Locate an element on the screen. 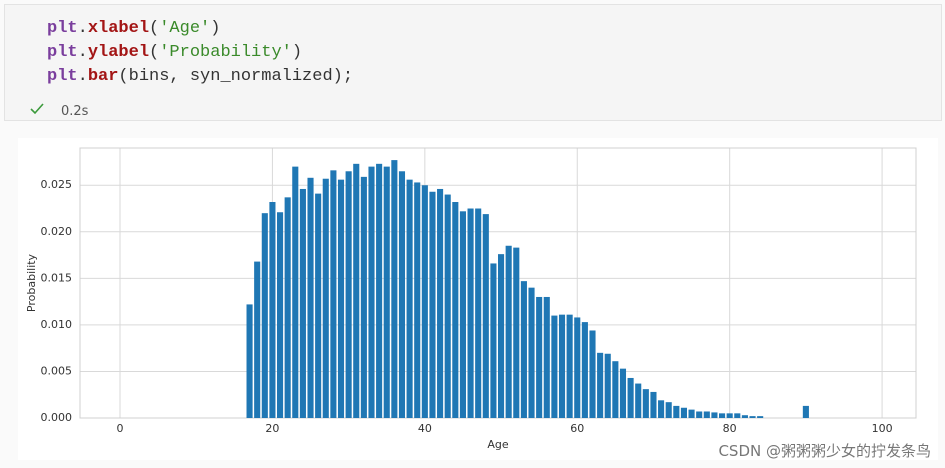 The height and width of the screenshot is (468, 945). y-tick-label: 0.010 is located at coordinates (57, 324).